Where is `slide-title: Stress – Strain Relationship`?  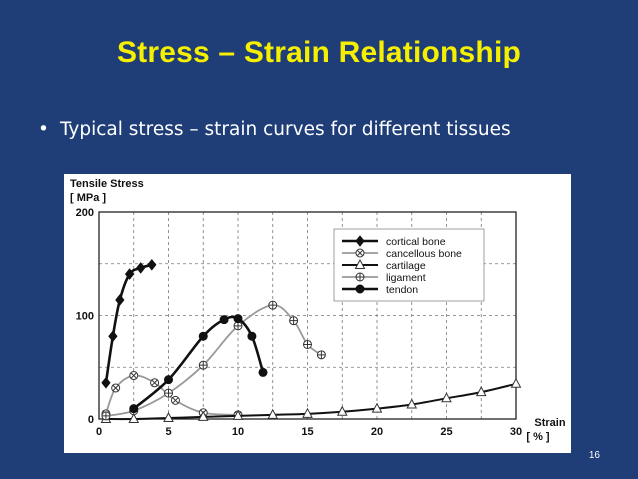 slide-title: Stress – Strain Relationship is located at coordinates (319, 52).